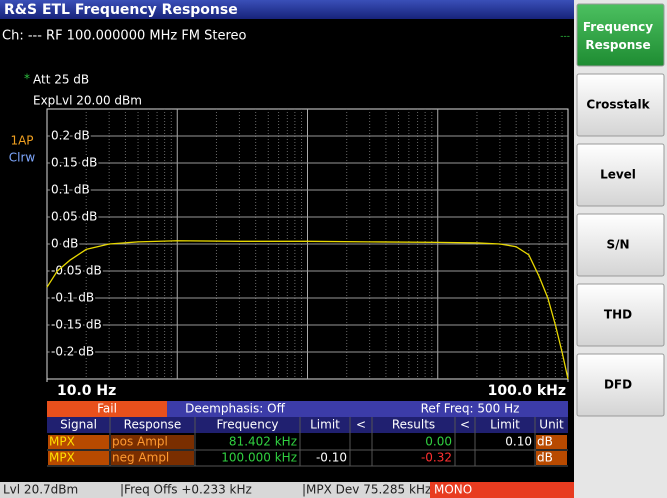 The width and height of the screenshot is (667, 498). What do you see at coordinates (248, 425) in the screenshot?
I see `column-header: Frequency` at bounding box center [248, 425].